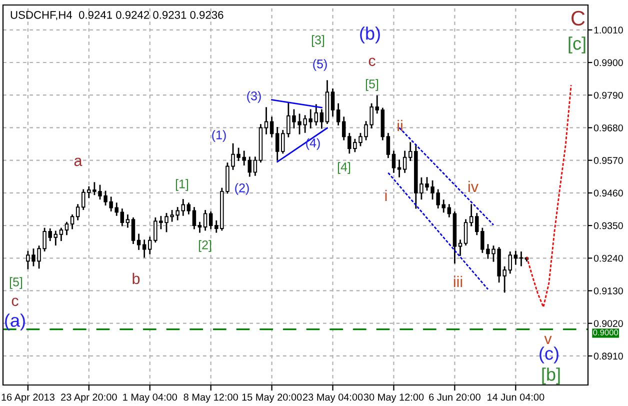 This screenshot has height=406, width=628. I want to click on y-tick-label: 0.9460, so click(608, 193).